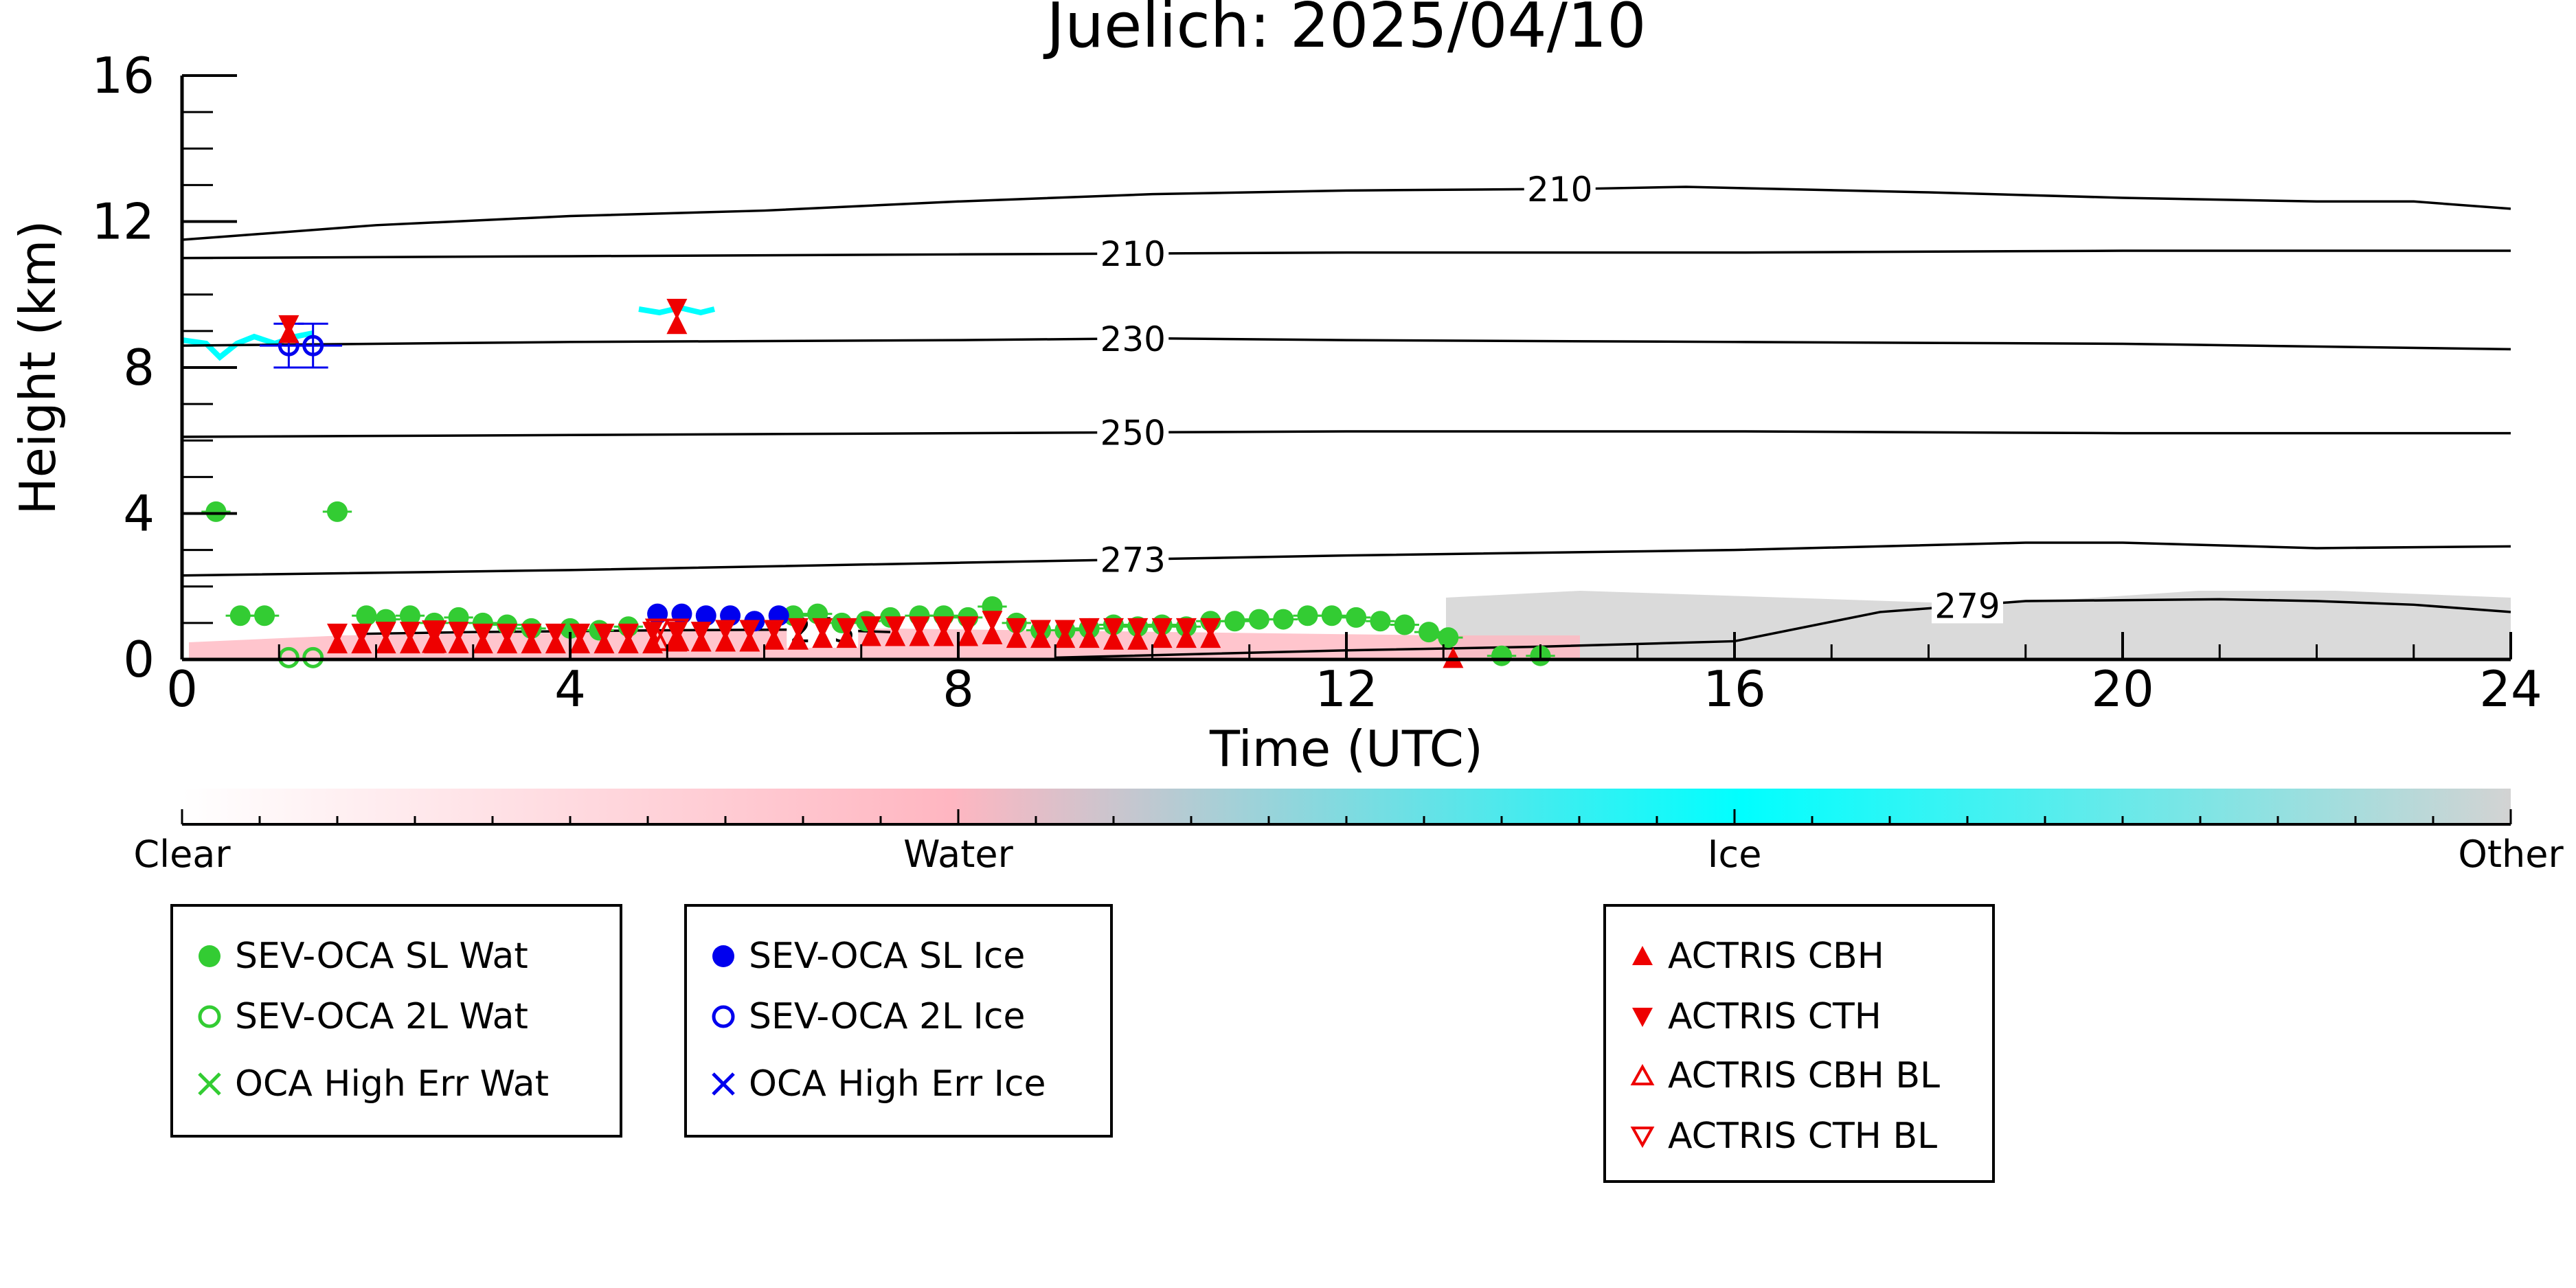 This screenshot has width=2576, height=1288. I want to click on x-tick-label: 0, so click(182, 689).